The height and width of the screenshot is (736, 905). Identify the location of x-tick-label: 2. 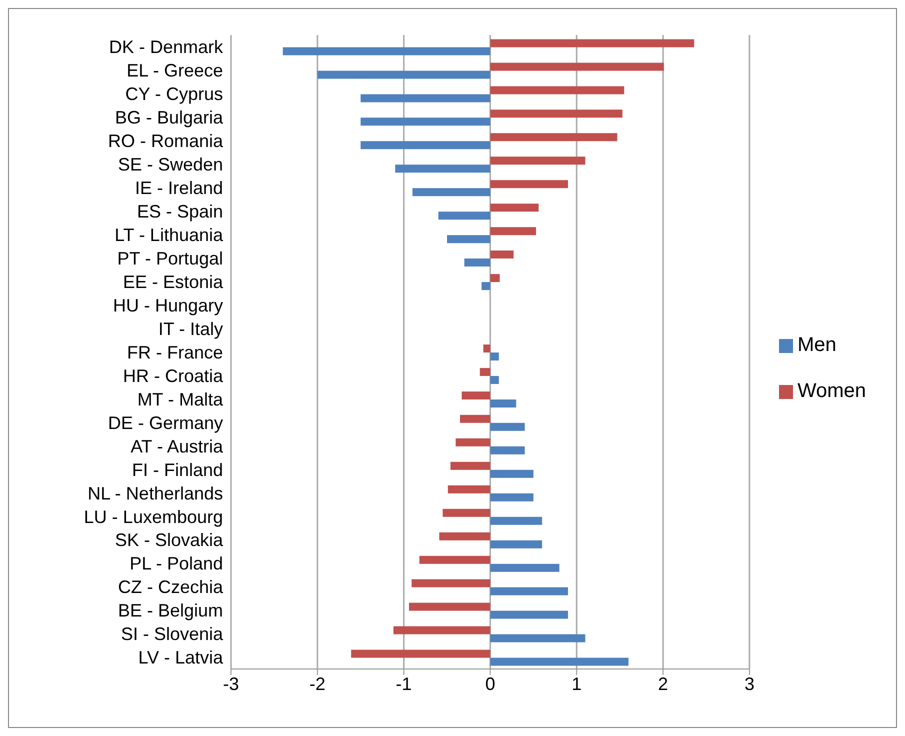
(663, 684).